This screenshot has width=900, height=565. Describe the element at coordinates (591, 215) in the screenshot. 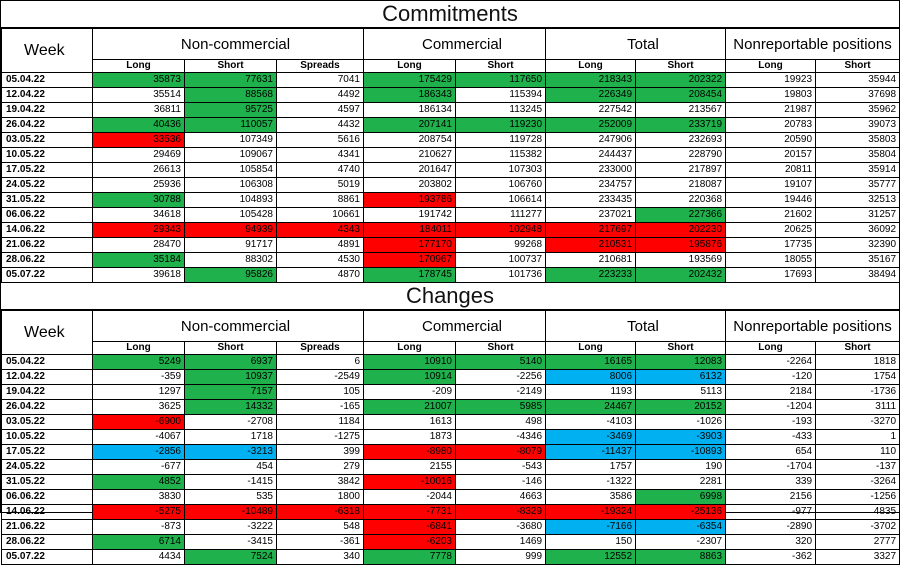

I see `value-cell: 237021` at that location.